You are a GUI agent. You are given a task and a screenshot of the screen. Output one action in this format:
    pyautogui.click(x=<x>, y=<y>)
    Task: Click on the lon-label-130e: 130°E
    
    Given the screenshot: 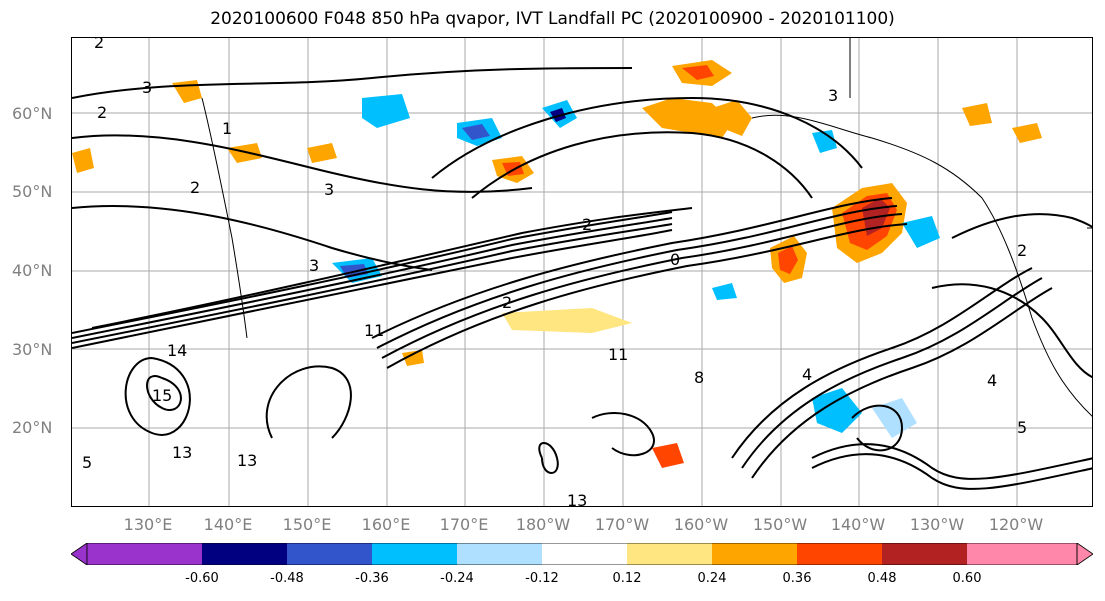 What is the action you would take?
    pyautogui.click(x=148, y=524)
    